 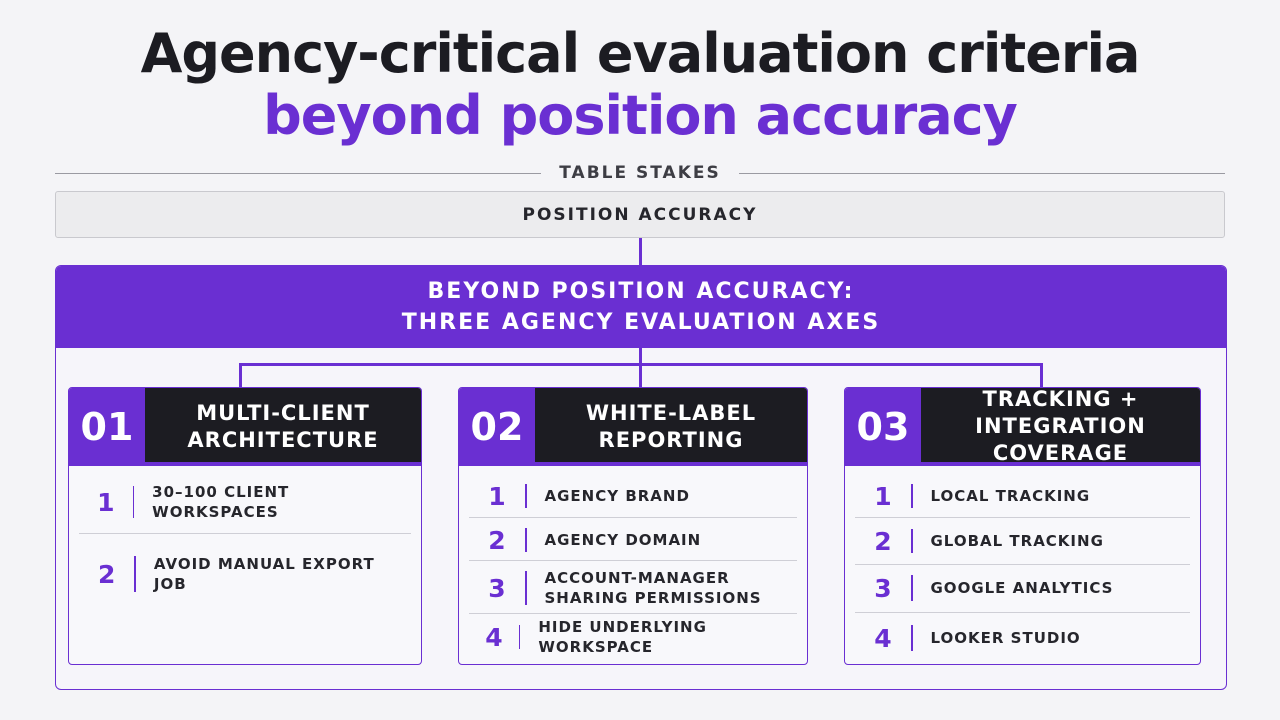 What do you see at coordinates (644, 588) in the screenshot?
I see `item-label: ACCOUNT-MANAGER SHARING PERMISSIONS` at bounding box center [644, 588].